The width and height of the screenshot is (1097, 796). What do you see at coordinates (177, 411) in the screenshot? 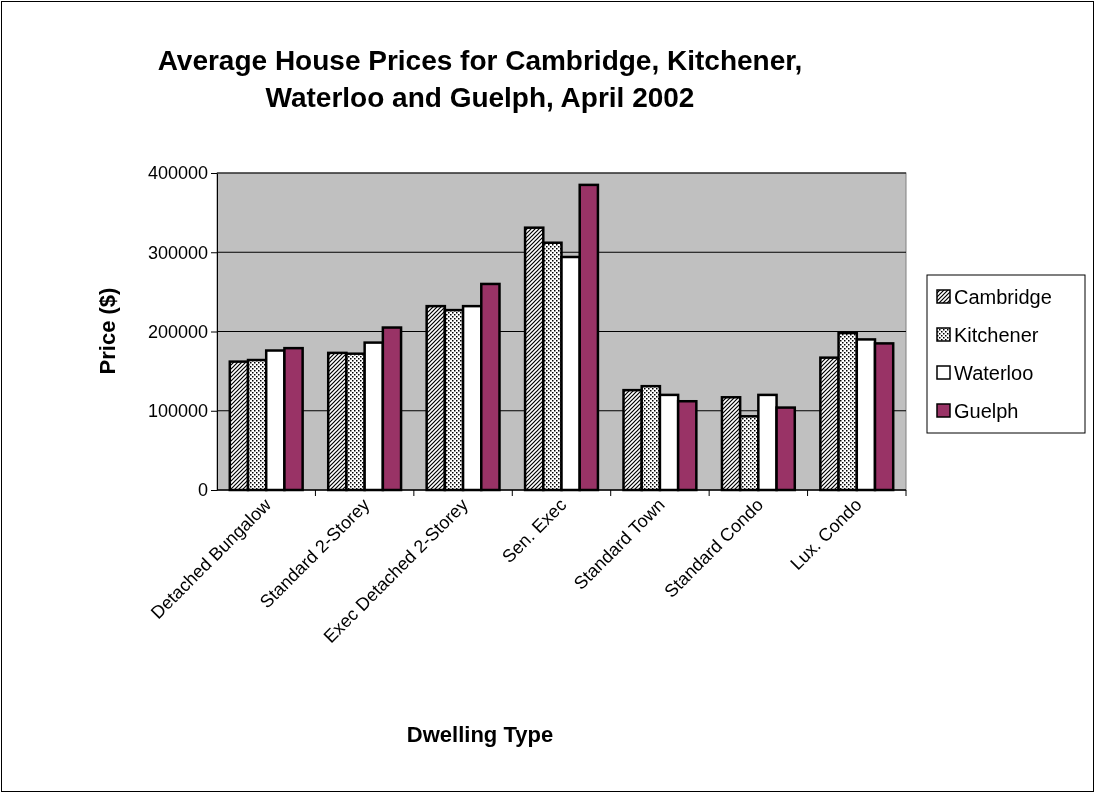
I see `y-tick-label: 100000` at bounding box center [177, 411].